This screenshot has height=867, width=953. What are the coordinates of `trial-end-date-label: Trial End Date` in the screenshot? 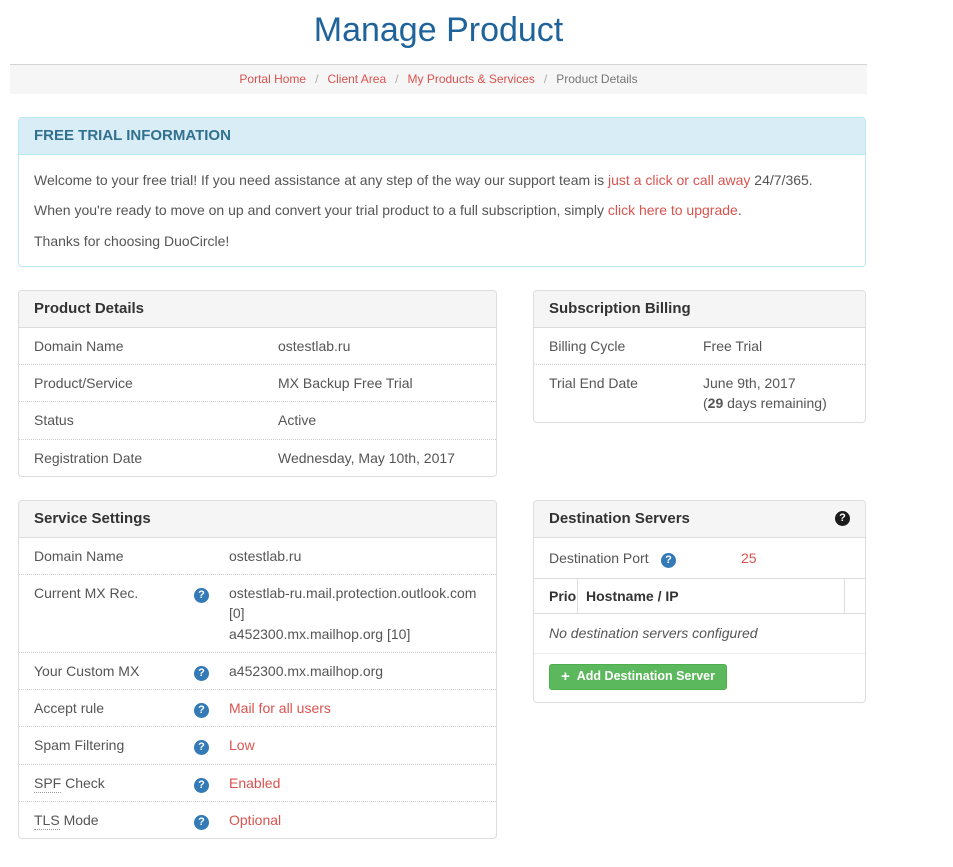 It's located at (593, 382).